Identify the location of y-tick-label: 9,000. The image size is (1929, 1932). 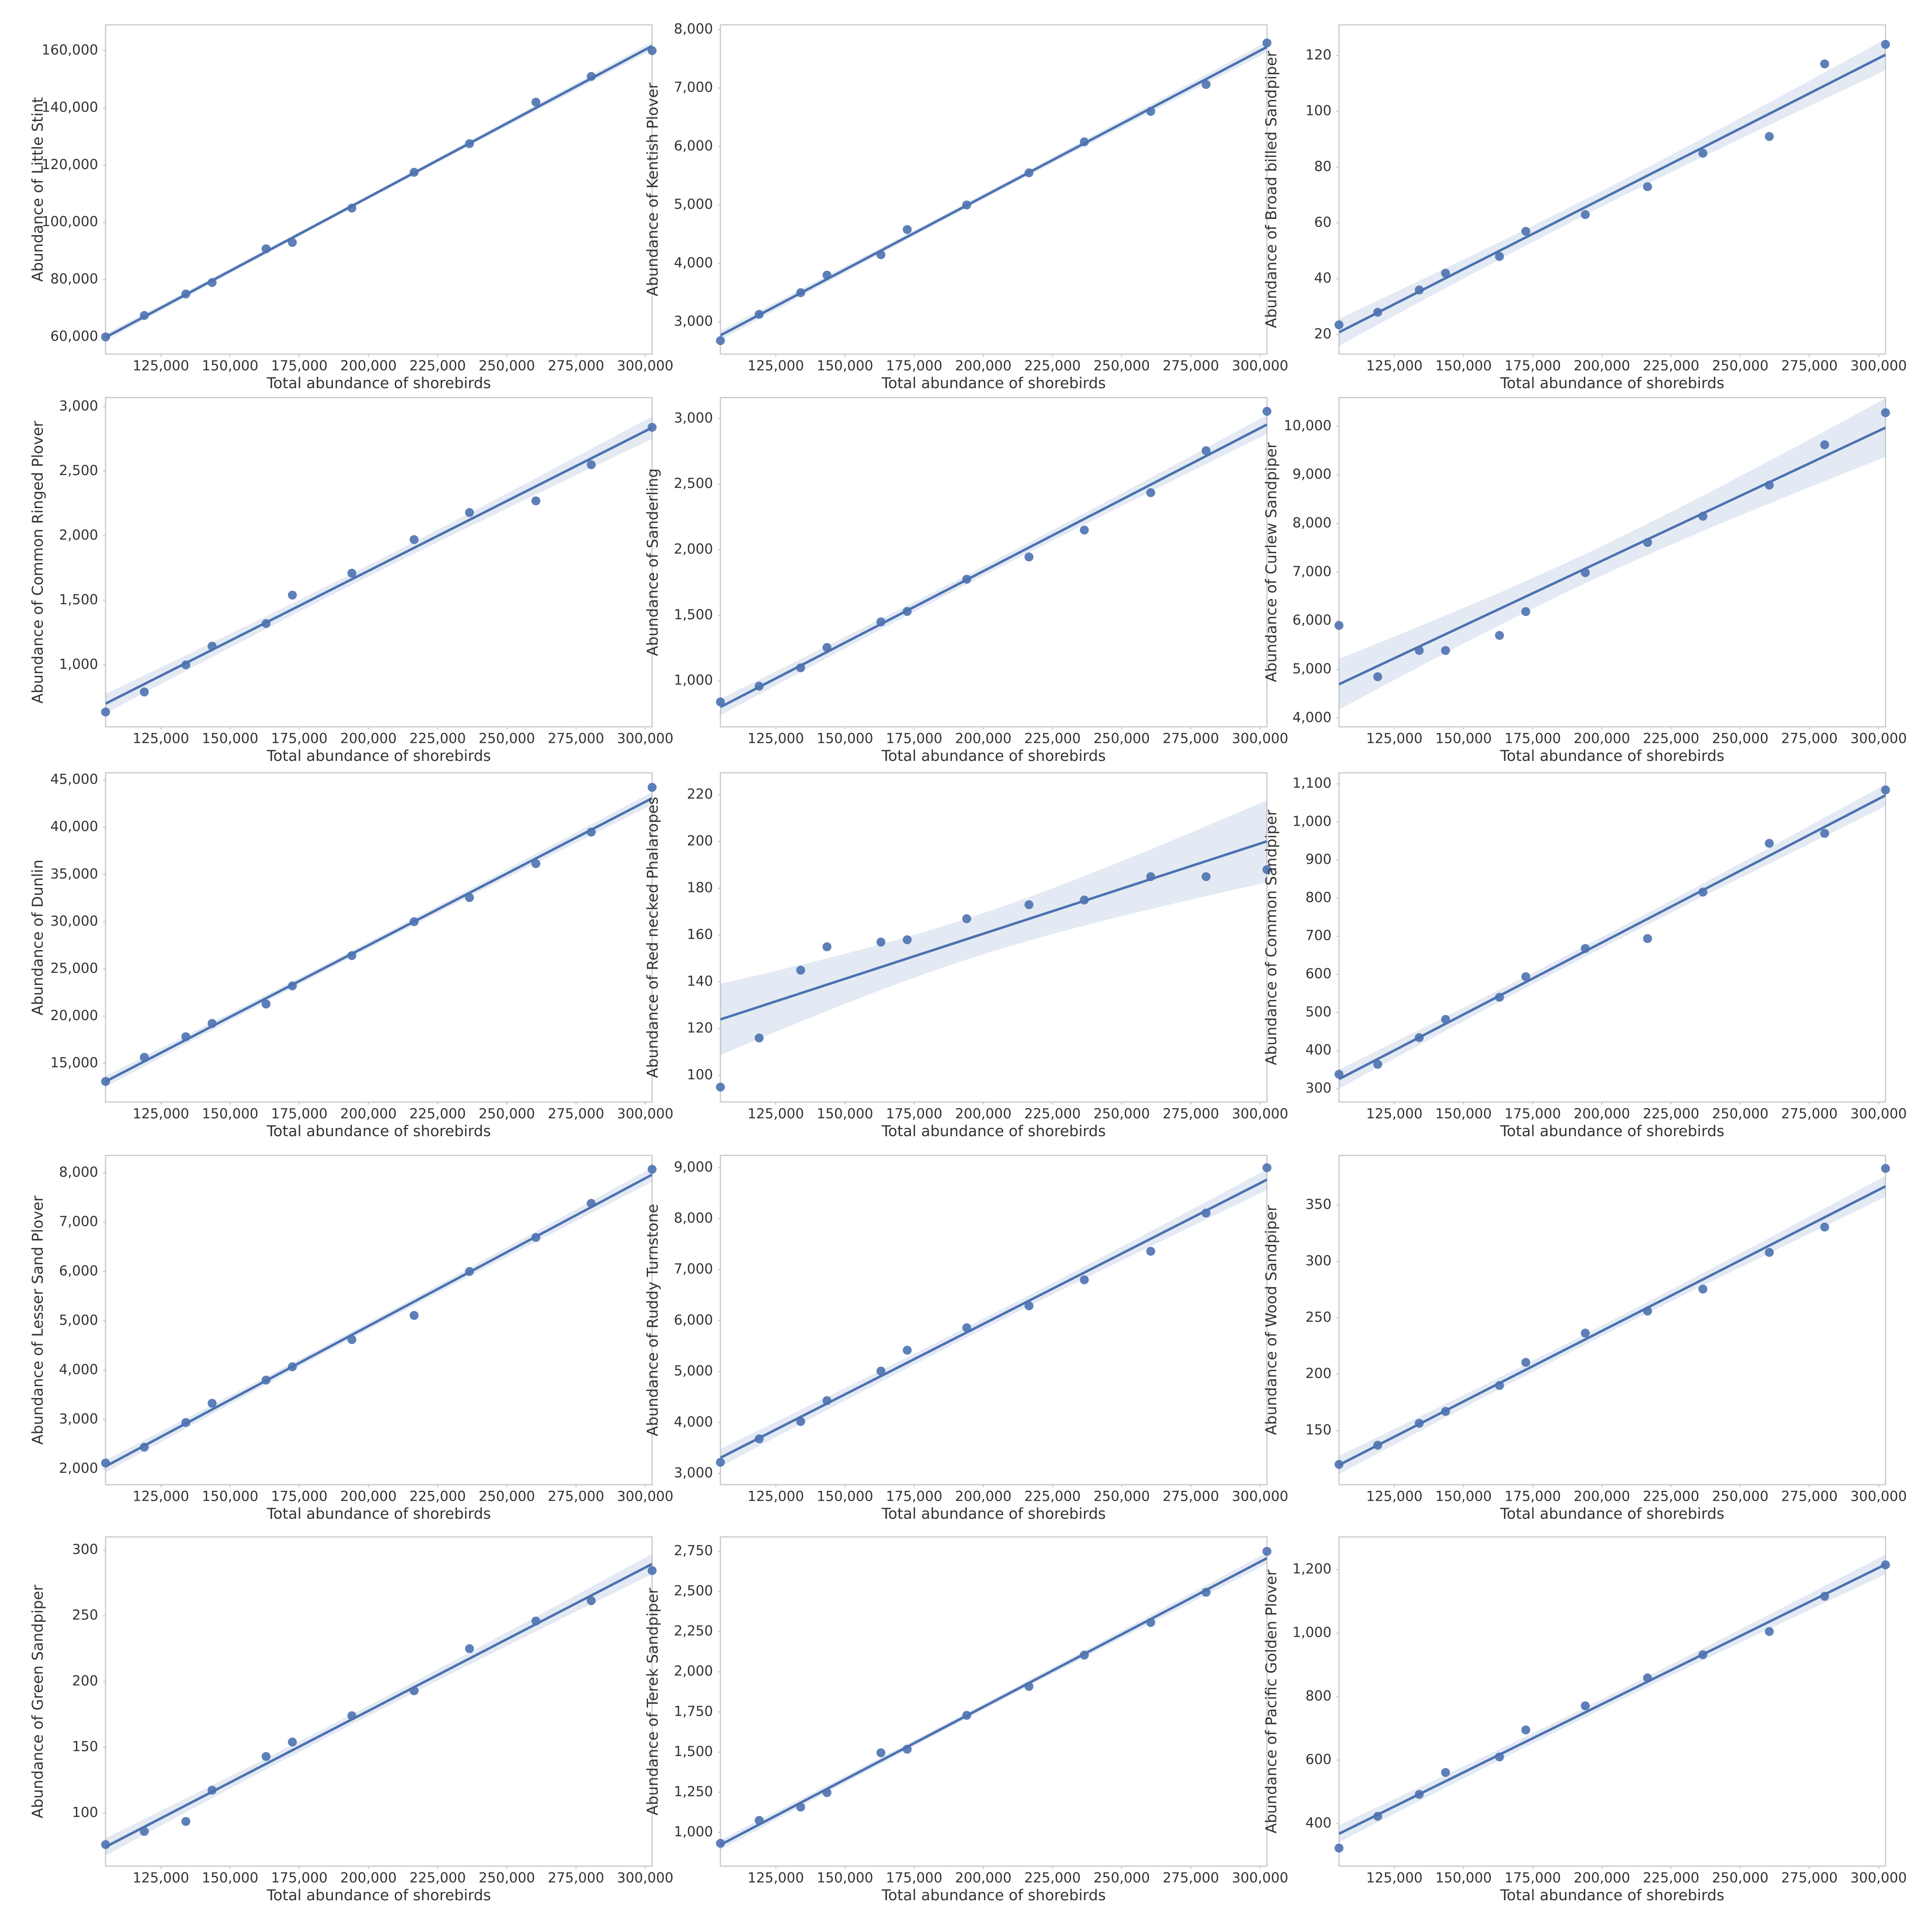
(1312, 474).